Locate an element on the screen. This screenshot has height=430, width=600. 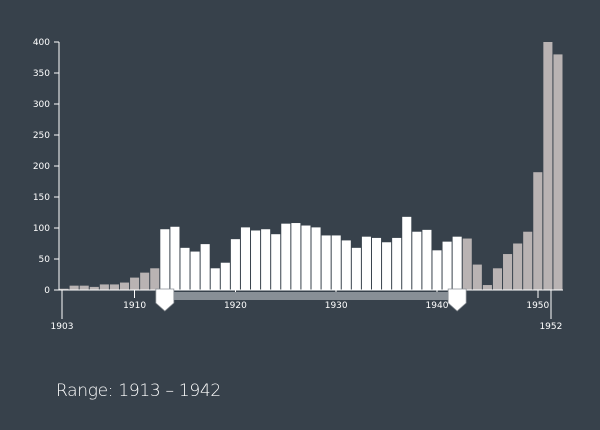
bar-1935 is located at coordinates (387, 266).